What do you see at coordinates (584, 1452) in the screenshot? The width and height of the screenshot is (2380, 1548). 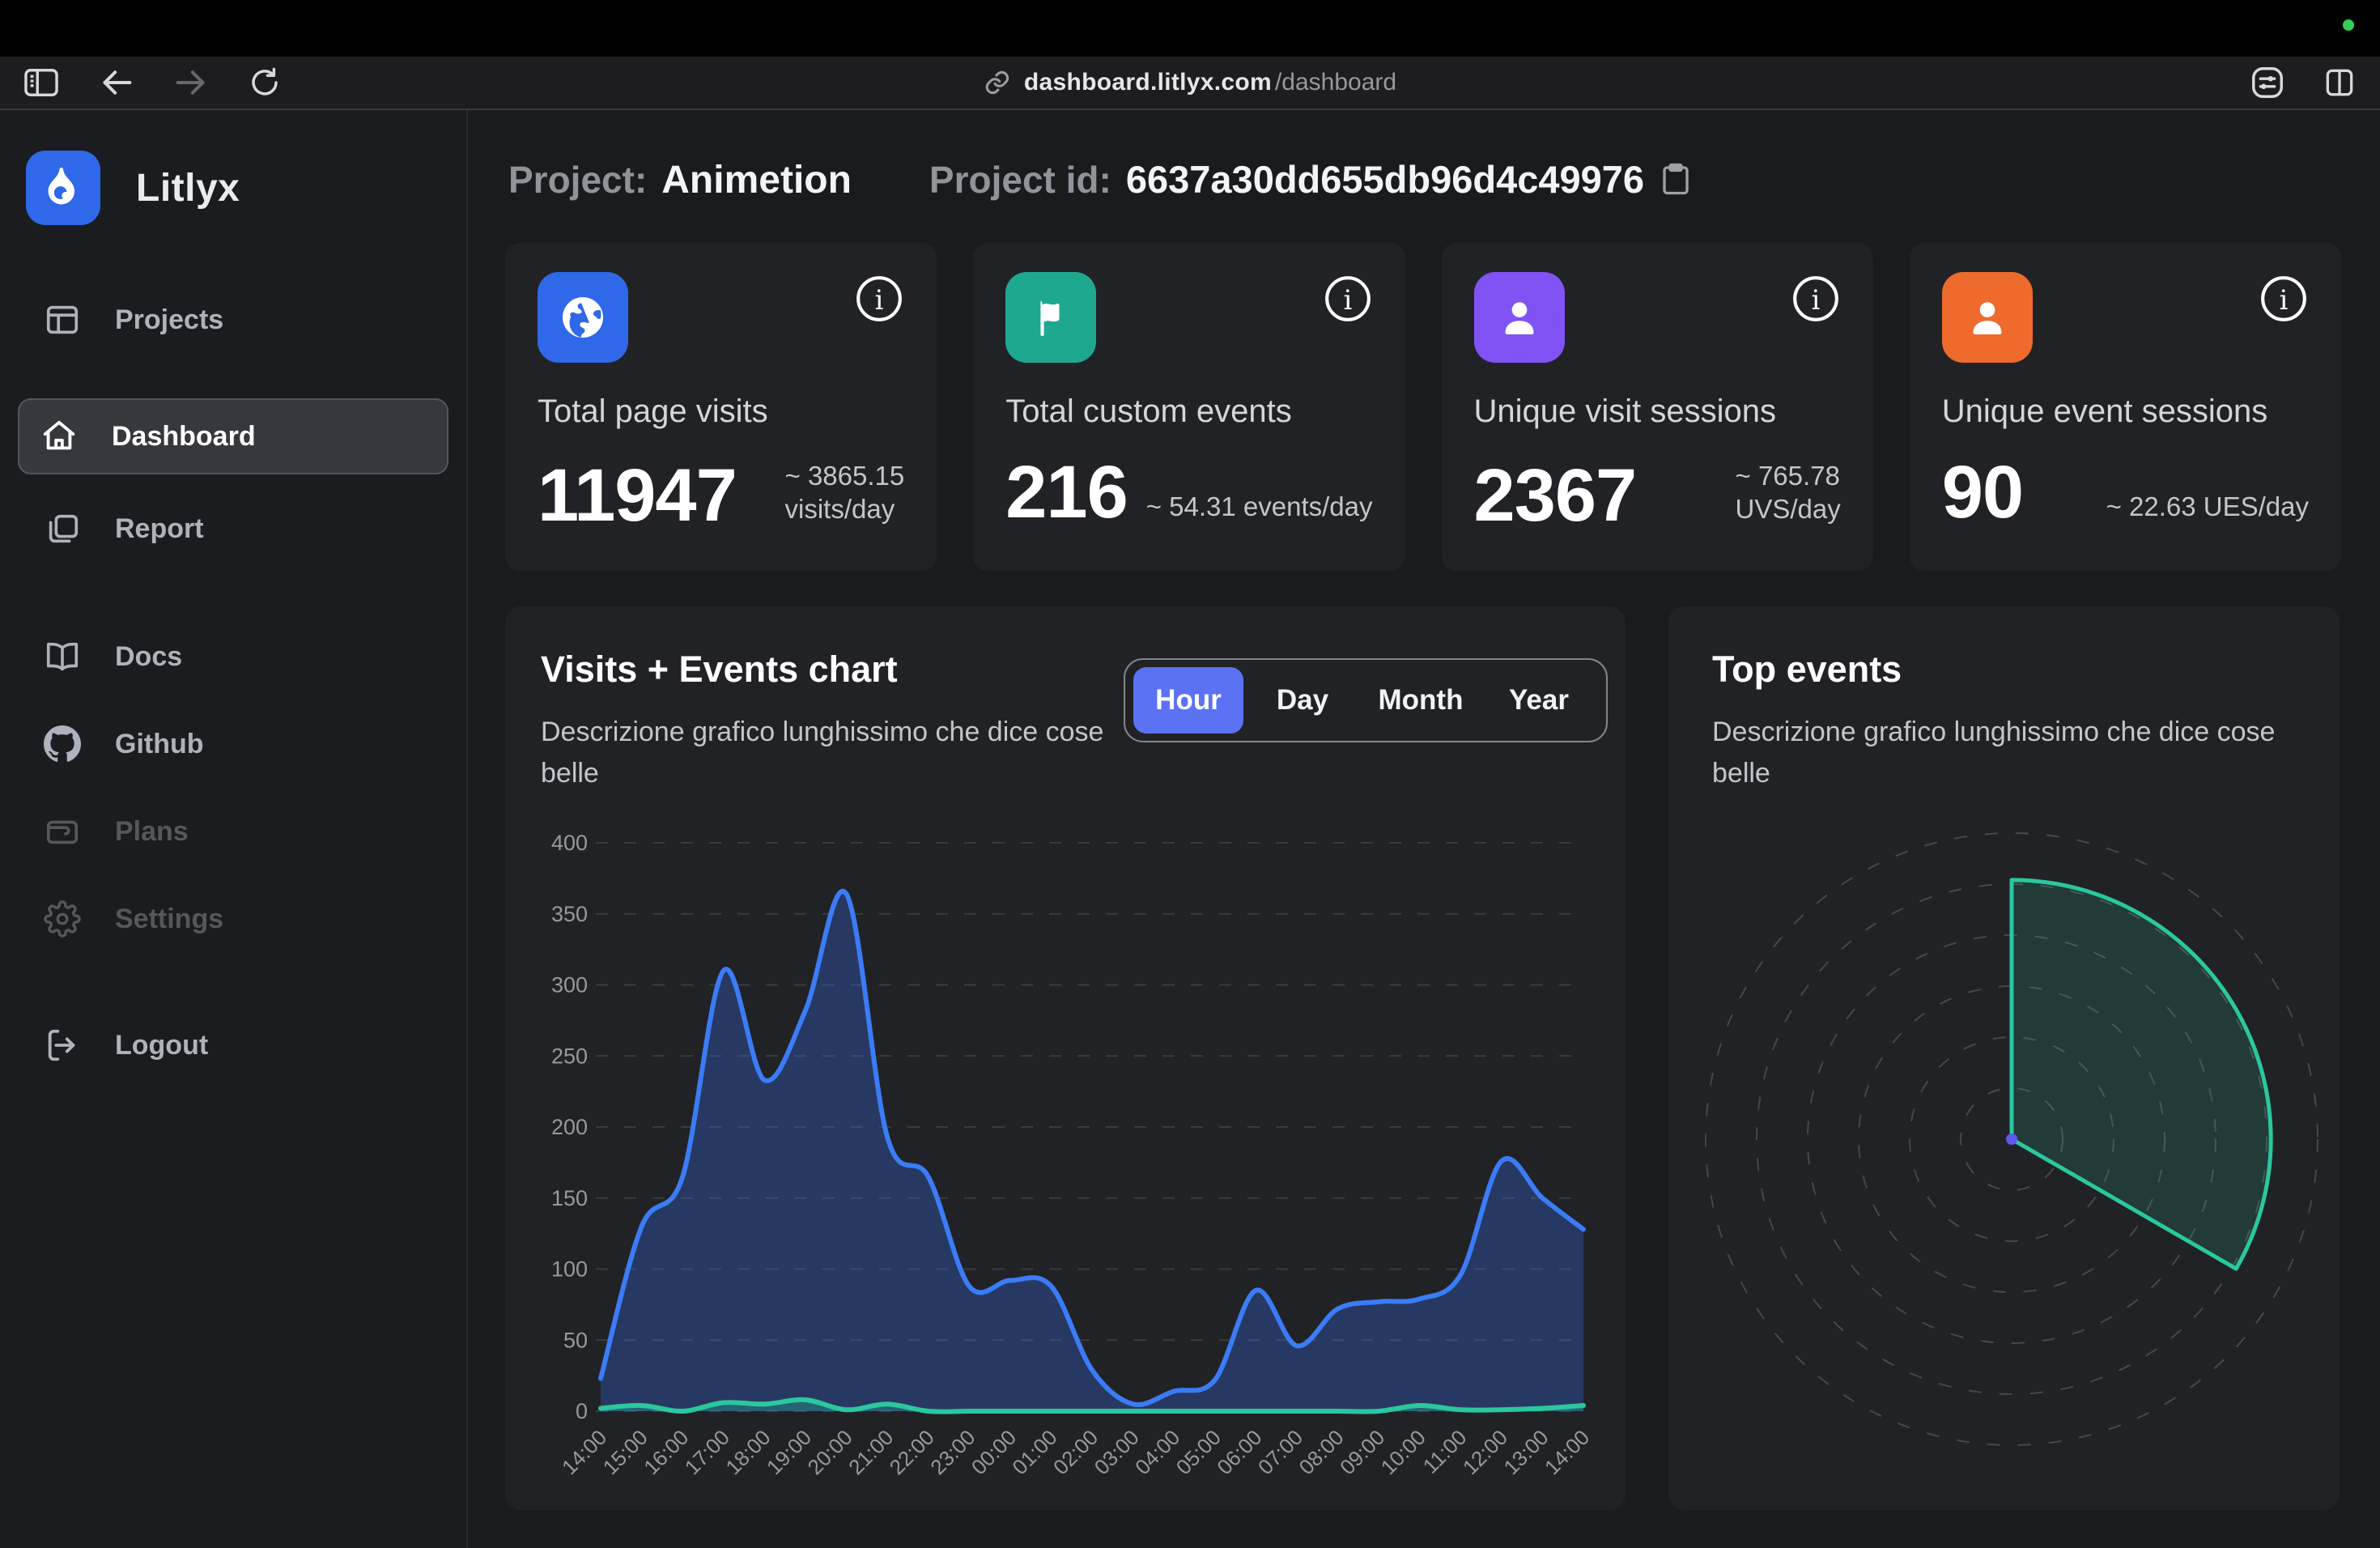 I see `svg-text: 14:00` at bounding box center [584, 1452].